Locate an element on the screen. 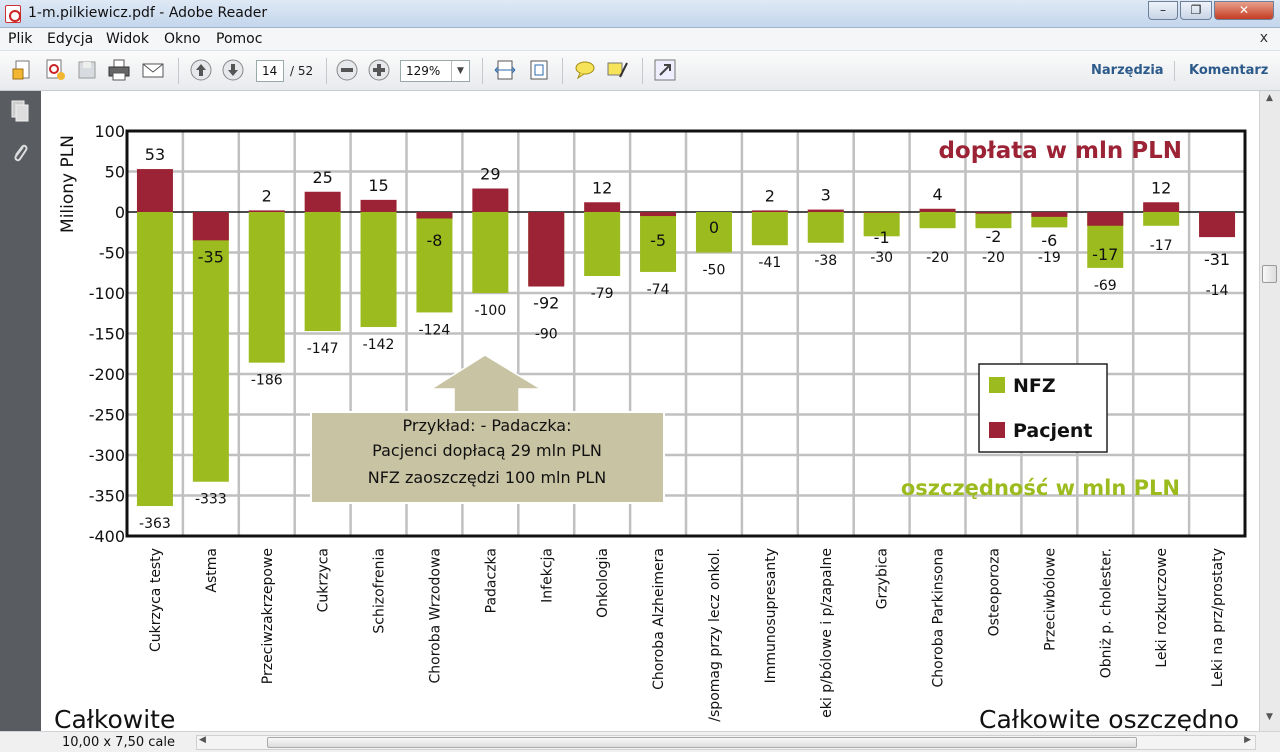 This screenshot has height=752, width=1280. x-tick-label: Padaczka is located at coordinates (491, 580).